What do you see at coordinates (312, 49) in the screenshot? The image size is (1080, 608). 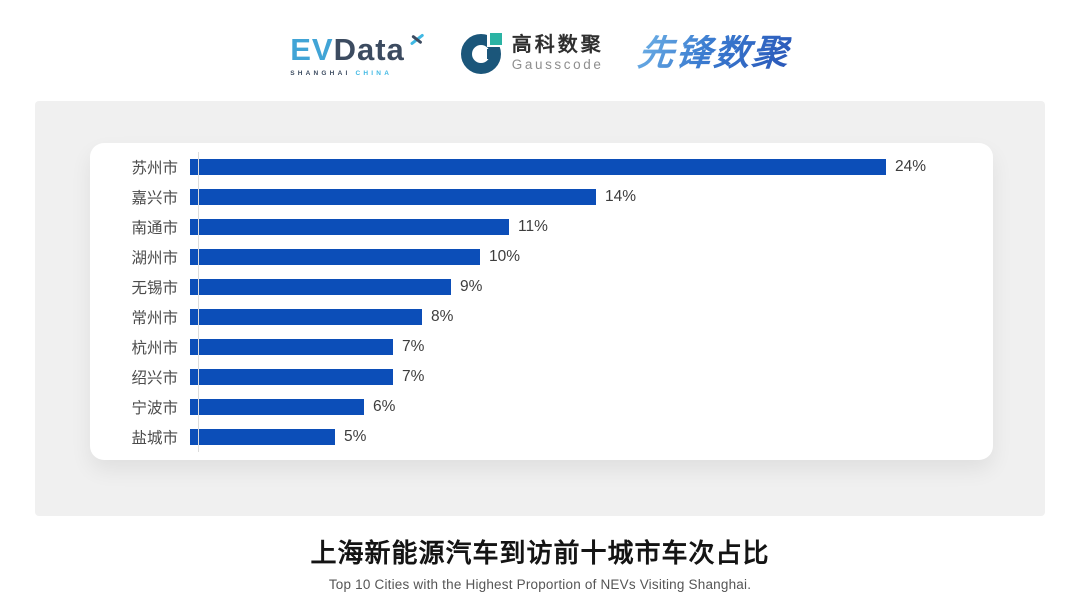 I see `evdata-ev-text: EV` at bounding box center [312, 49].